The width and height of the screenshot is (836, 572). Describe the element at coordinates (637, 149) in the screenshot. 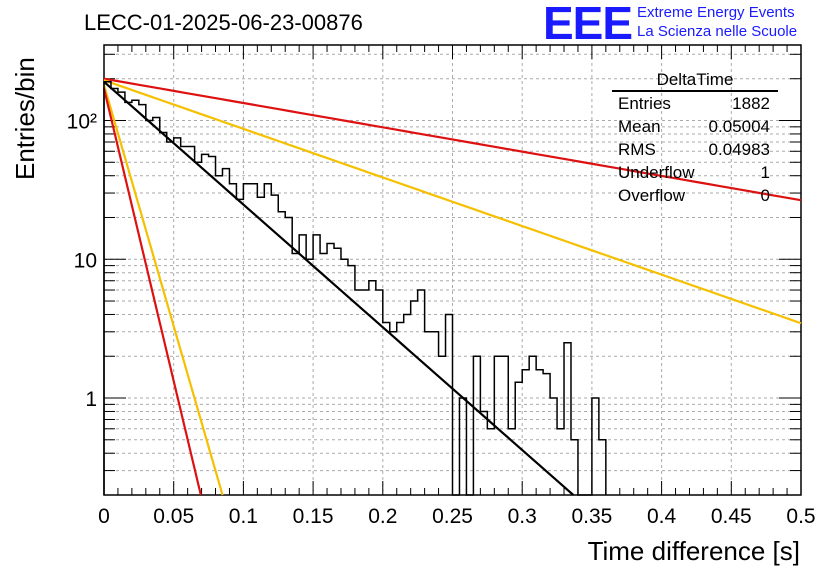

I see `stats-label: RMS` at that location.